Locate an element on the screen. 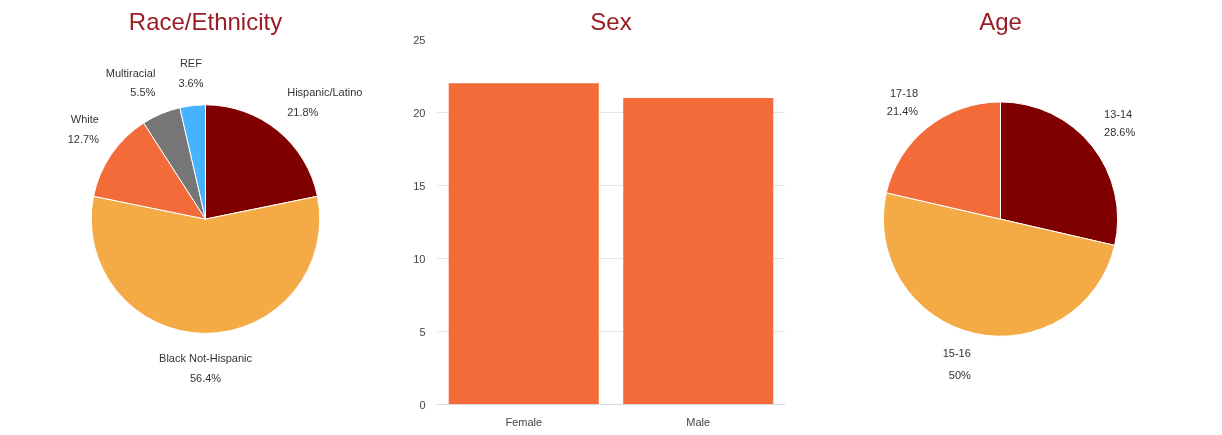 The image size is (1222, 435). x-tick-label: Female is located at coordinates (524, 421).